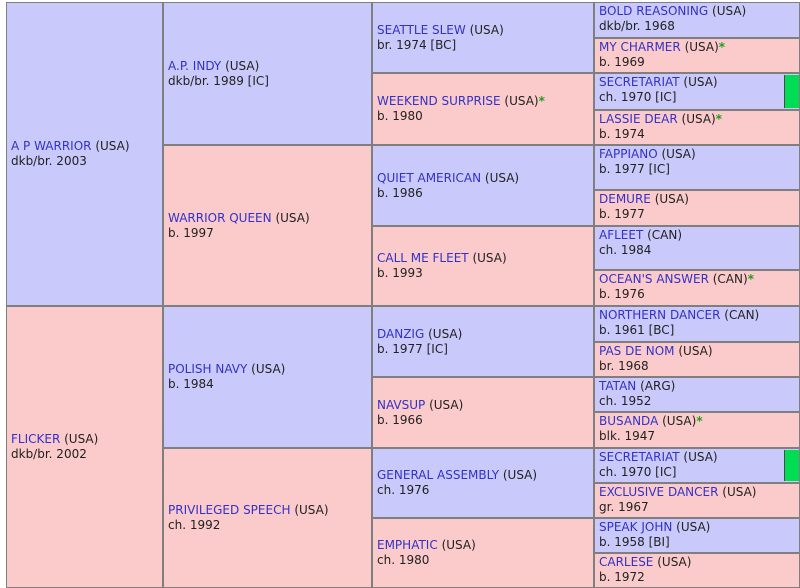 This screenshot has width=800, height=588. I want to click on horse-details: dkb/br. 2003, so click(49, 161).